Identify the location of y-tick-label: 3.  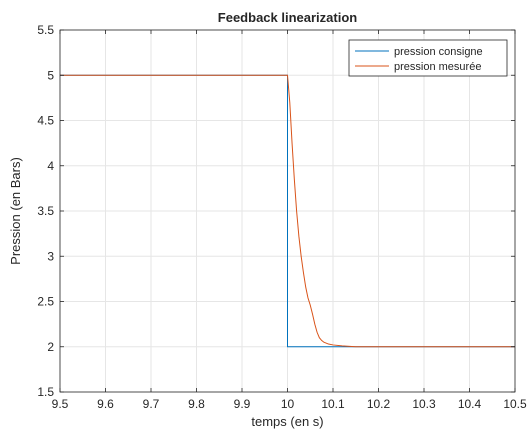
(50, 256).